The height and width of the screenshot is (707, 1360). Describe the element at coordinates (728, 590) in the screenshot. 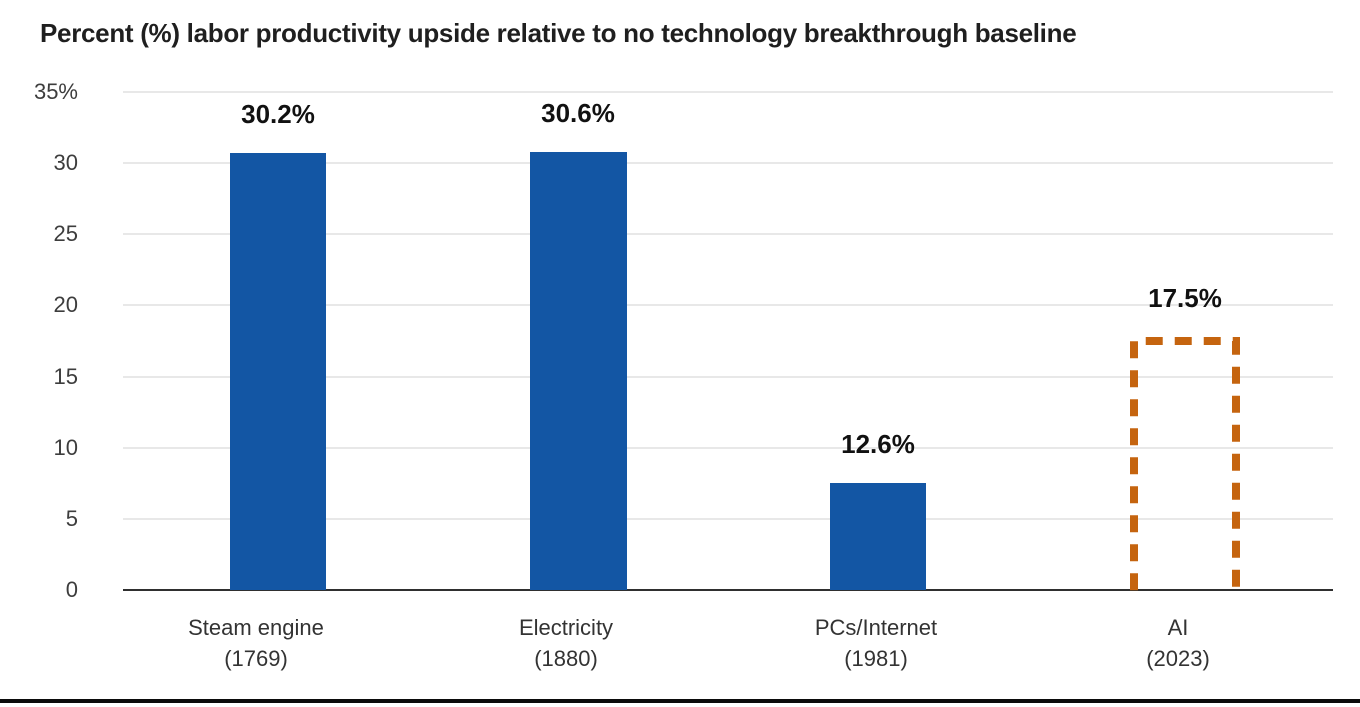

I see `x-axis-line` at that location.